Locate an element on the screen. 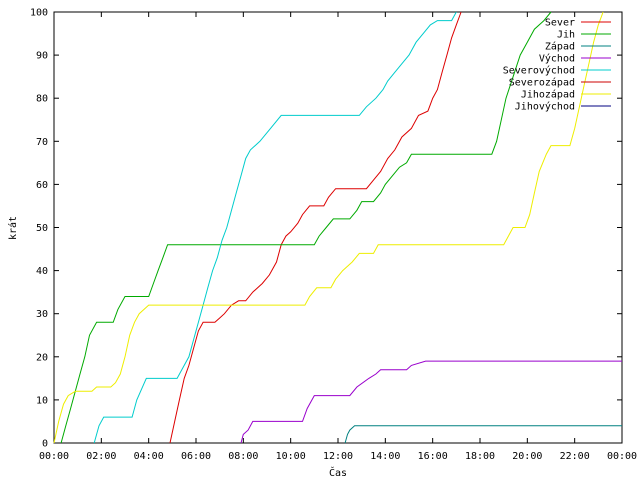 The width and height of the screenshot is (640, 484). x-tick-label: 10:00 is located at coordinates (291, 456).